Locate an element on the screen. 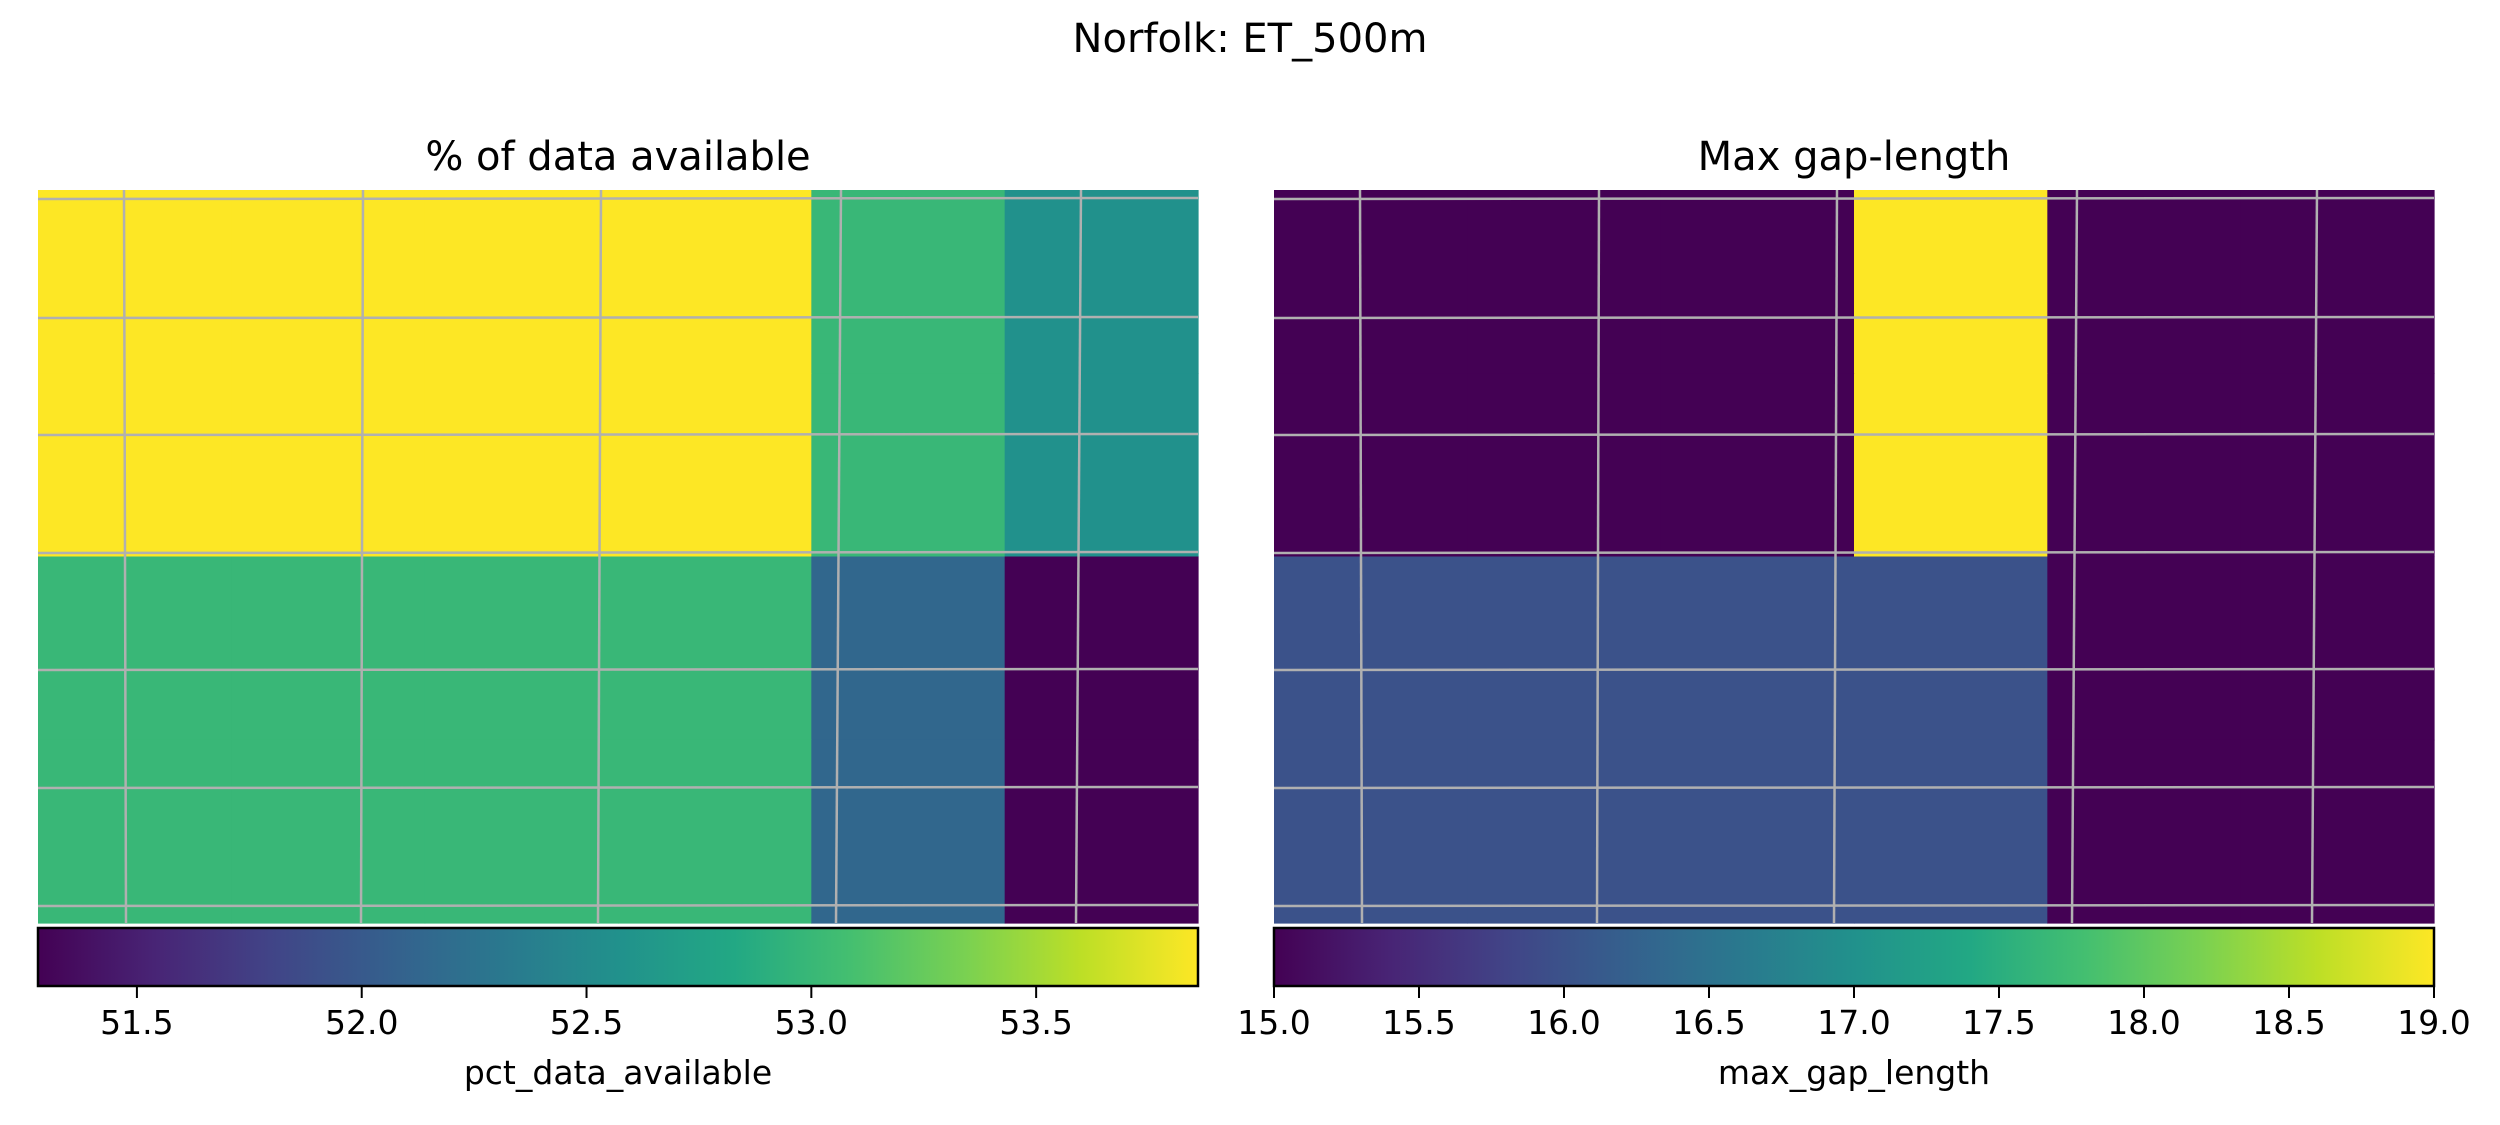 This screenshot has width=2500, height=1125. colorbar-tick-label: 15.5 is located at coordinates (1418, 1022).